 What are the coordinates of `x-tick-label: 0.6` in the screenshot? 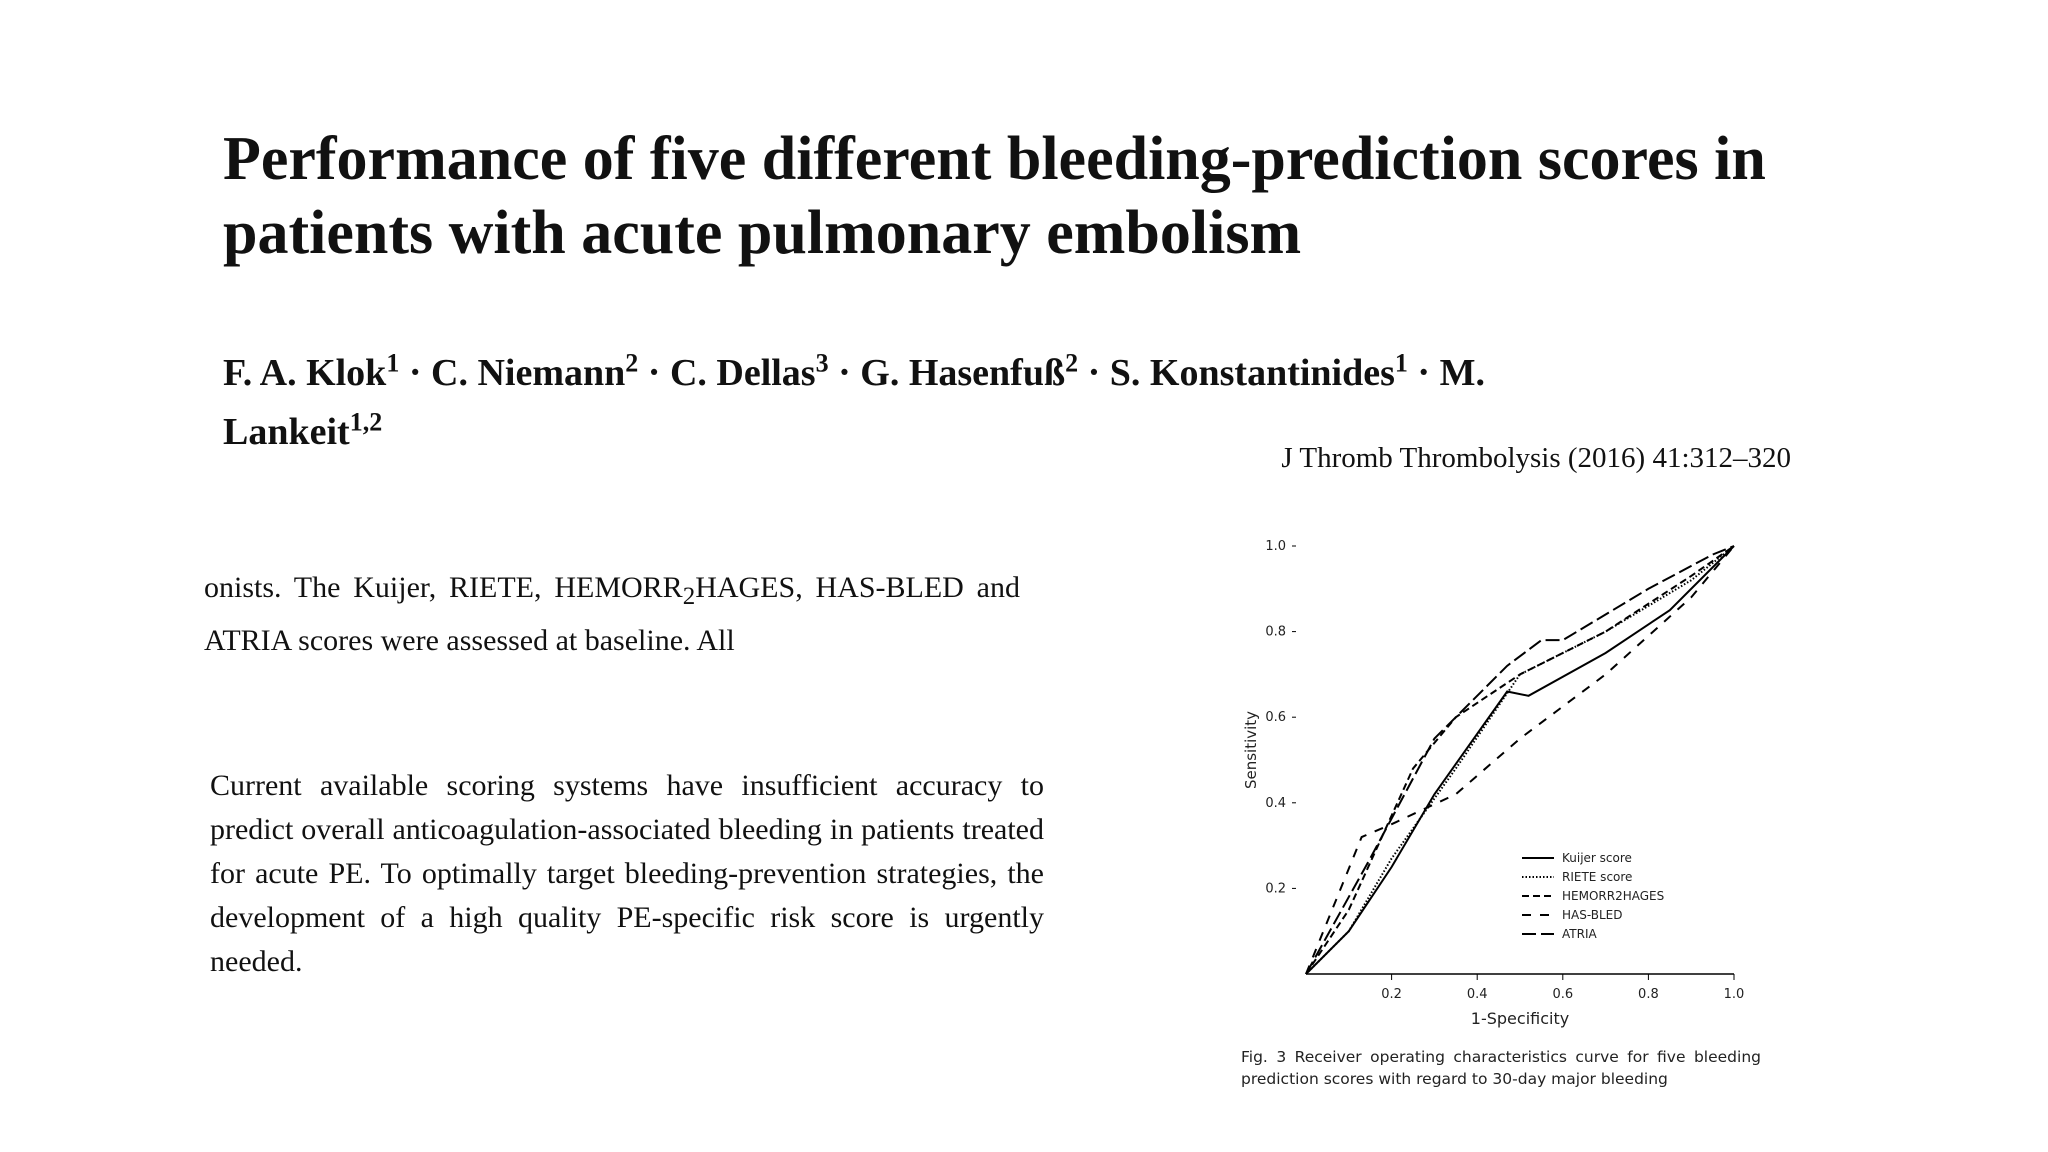 It's located at (1562, 994).